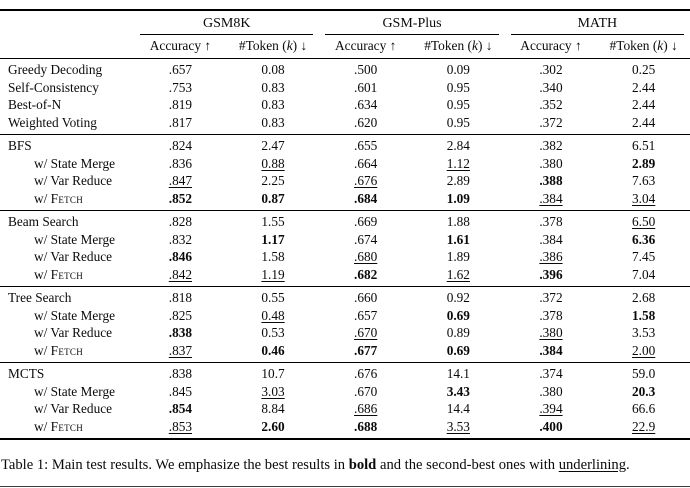 This screenshot has height=488, width=690. What do you see at coordinates (345, 409) in the screenshot?
I see `table-row: w/ Var Reduce .854 8.84 .686 14.4 .394 66.6` at bounding box center [345, 409].